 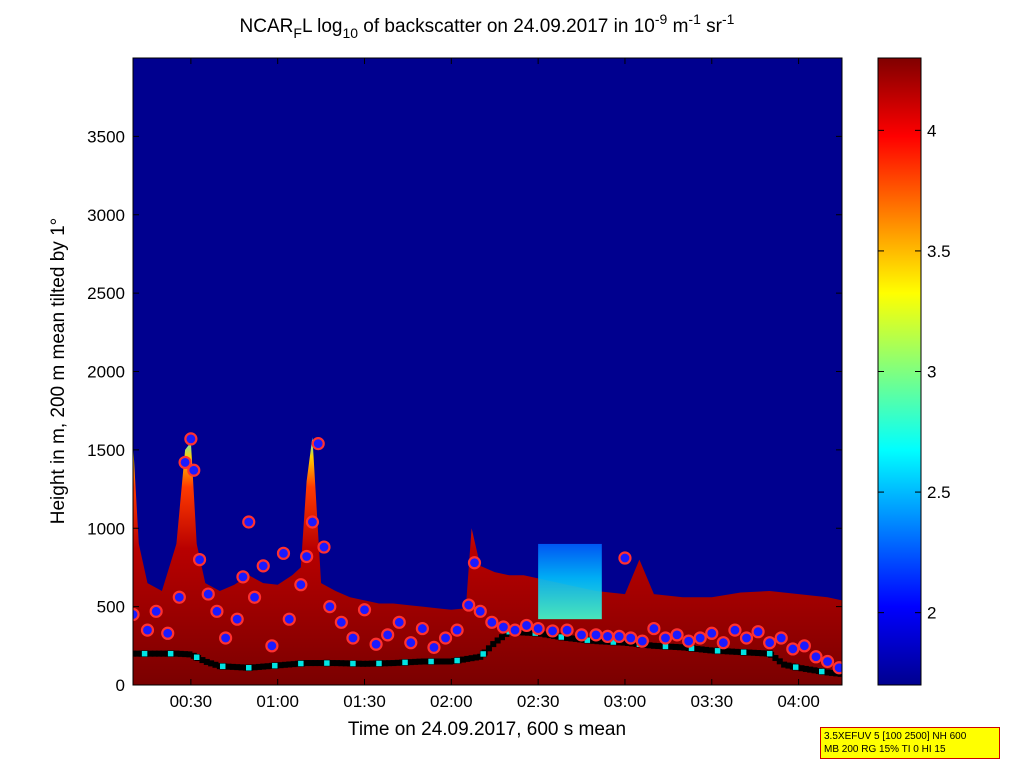 I want to click on colorbar-tick-label: 3, so click(x=931, y=372).